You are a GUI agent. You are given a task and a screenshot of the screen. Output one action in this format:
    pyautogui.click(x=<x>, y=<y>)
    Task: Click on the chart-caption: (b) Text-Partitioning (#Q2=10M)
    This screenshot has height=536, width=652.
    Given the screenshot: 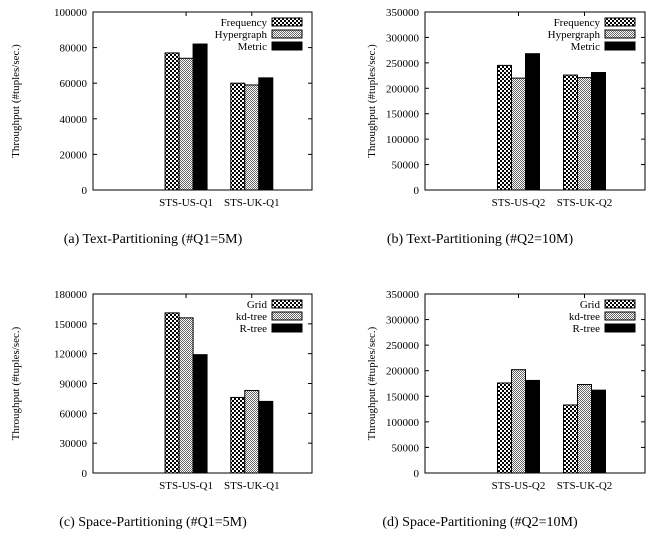 What is the action you would take?
    pyautogui.click(x=480, y=239)
    